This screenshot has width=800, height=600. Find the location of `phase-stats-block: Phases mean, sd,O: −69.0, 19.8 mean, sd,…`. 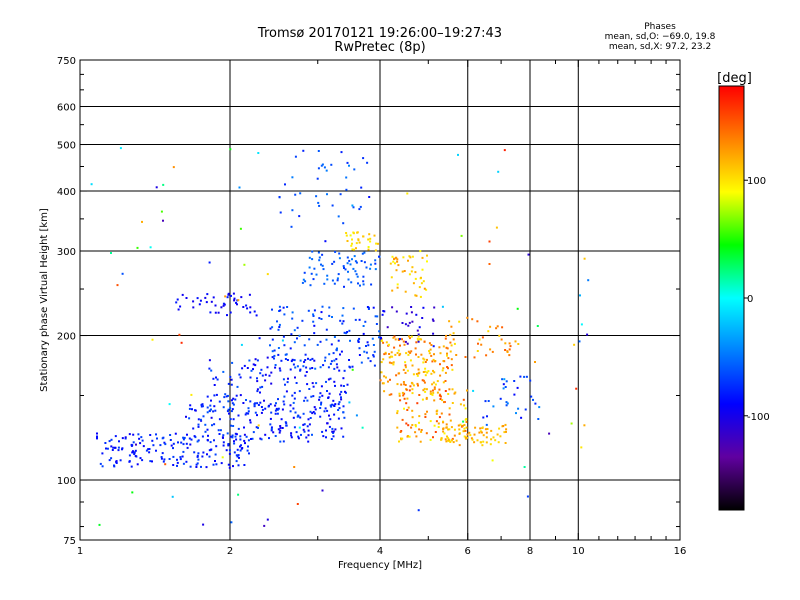

phase-stats-block: Phases mean, sd,O: −69.0, 19.8 mean, sd,… is located at coordinates (660, 37).